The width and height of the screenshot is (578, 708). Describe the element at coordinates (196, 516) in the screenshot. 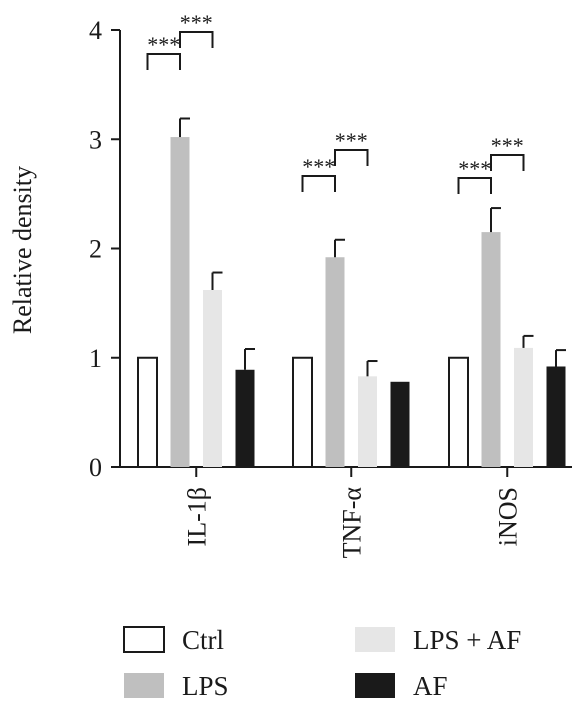

I see `category-label: IL-1β` at that location.